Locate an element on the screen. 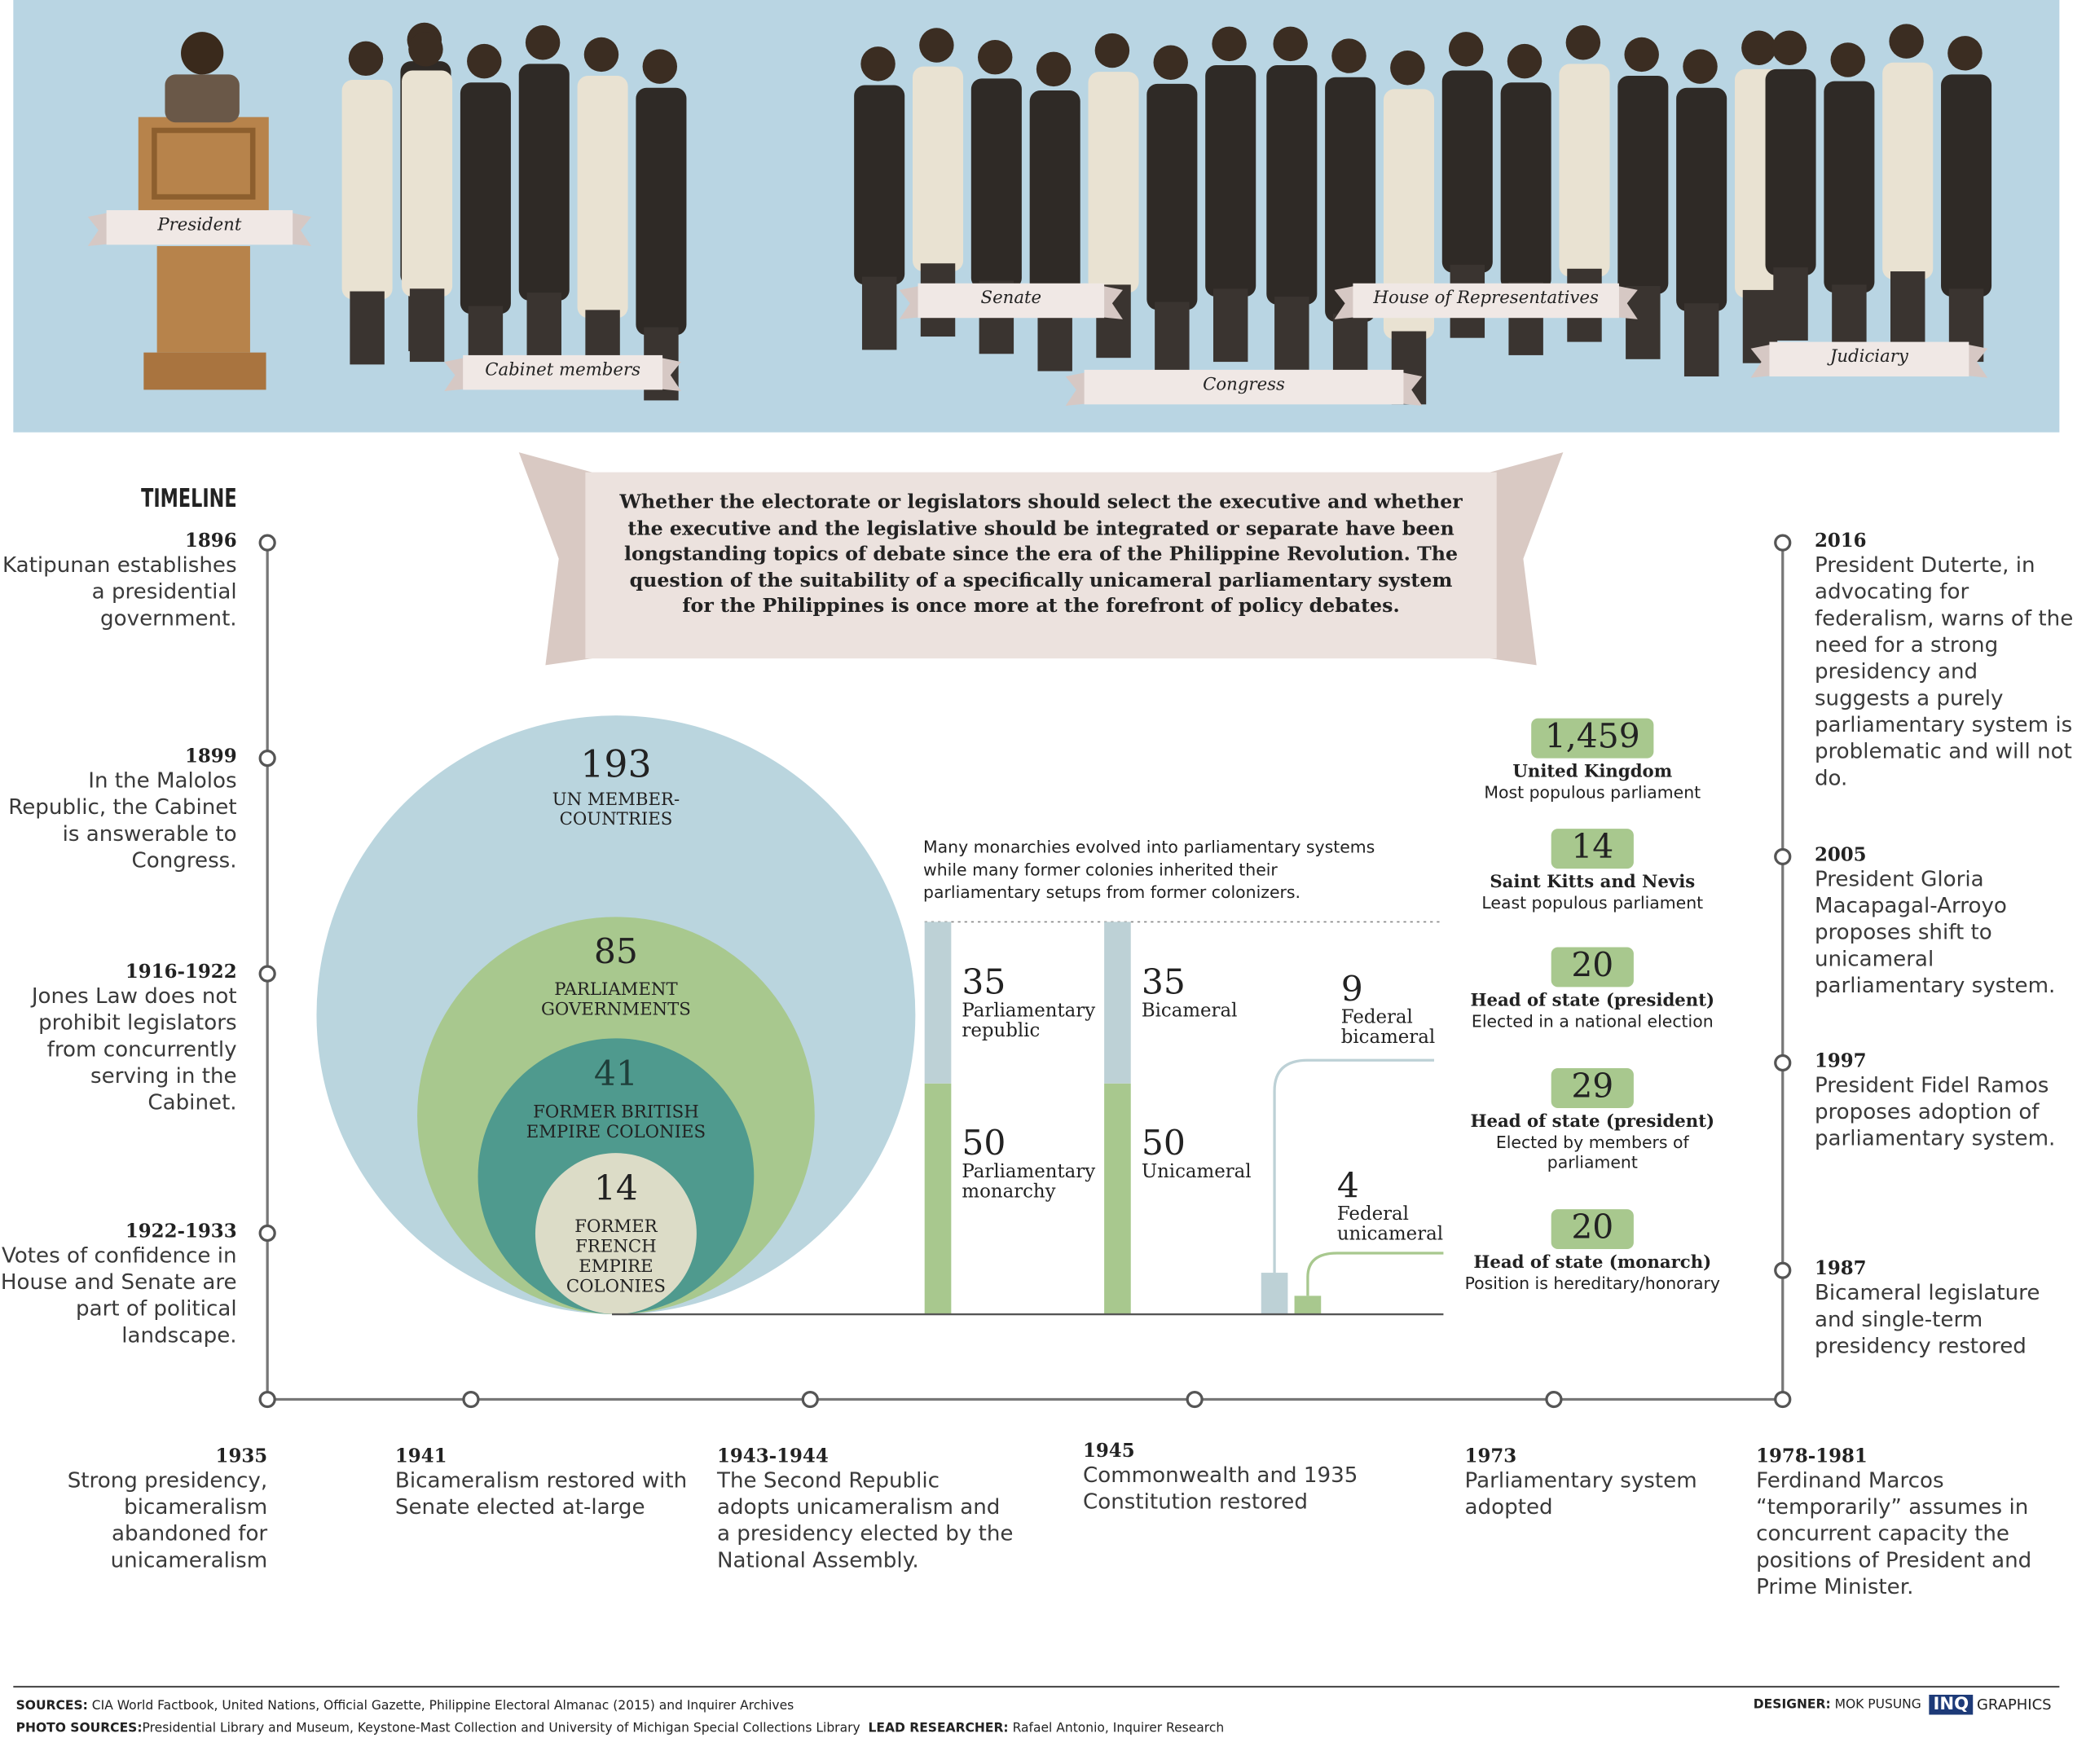  set-circle is located at coordinates (616, 1234).